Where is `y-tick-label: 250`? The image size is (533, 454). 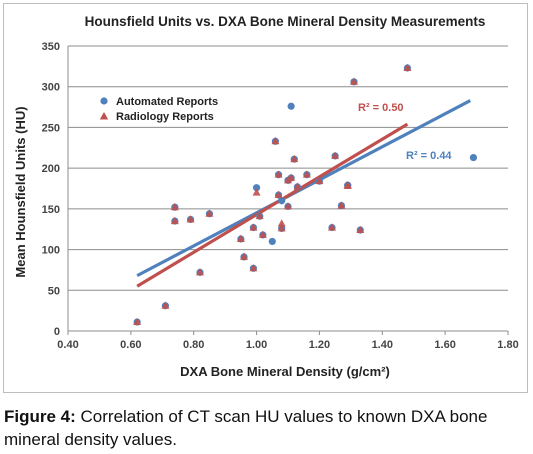 y-tick-label: 250 is located at coordinates (51, 128).